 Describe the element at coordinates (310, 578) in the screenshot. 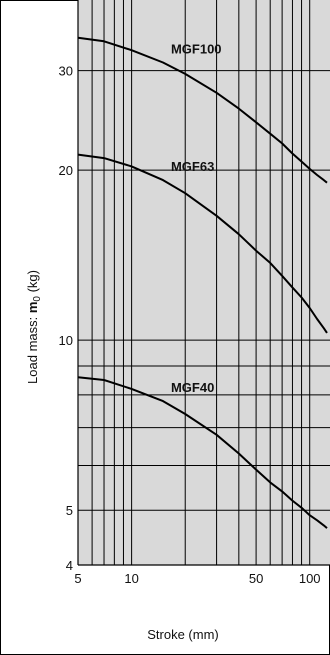

I see `x-tick-100: 100` at that location.